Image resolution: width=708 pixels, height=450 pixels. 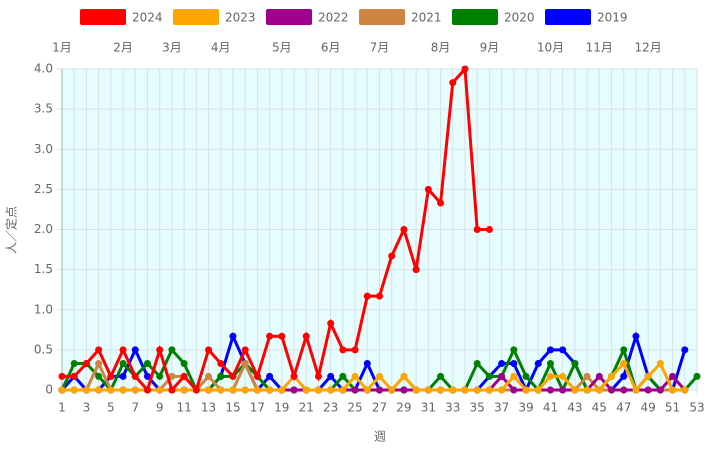 What do you see at coordinates (373, 376) in the screenshot?
I see `series-line` at bounding box center [373, 376].